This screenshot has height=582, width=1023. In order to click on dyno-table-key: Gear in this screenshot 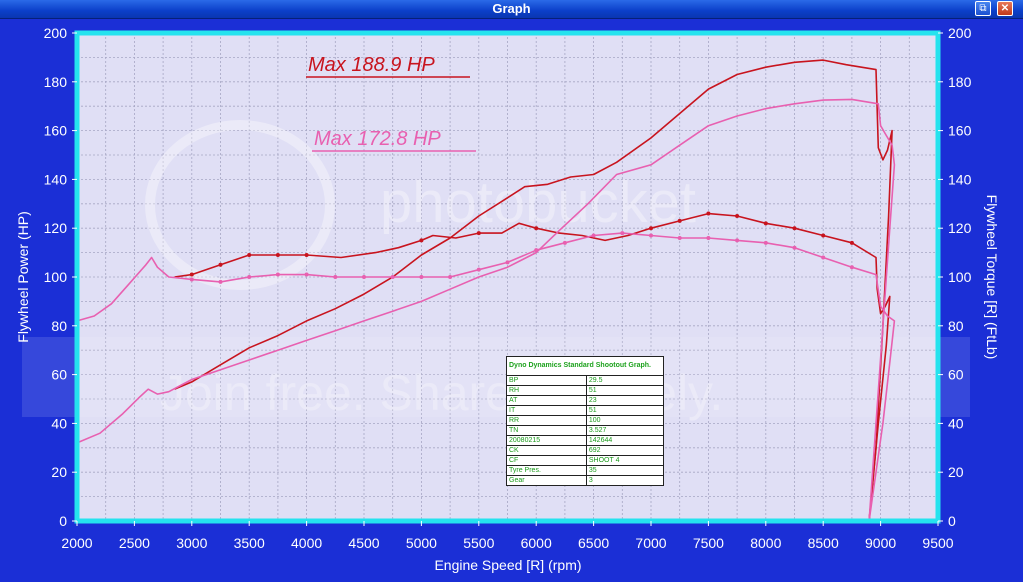, I will do `click(546, 480)`.